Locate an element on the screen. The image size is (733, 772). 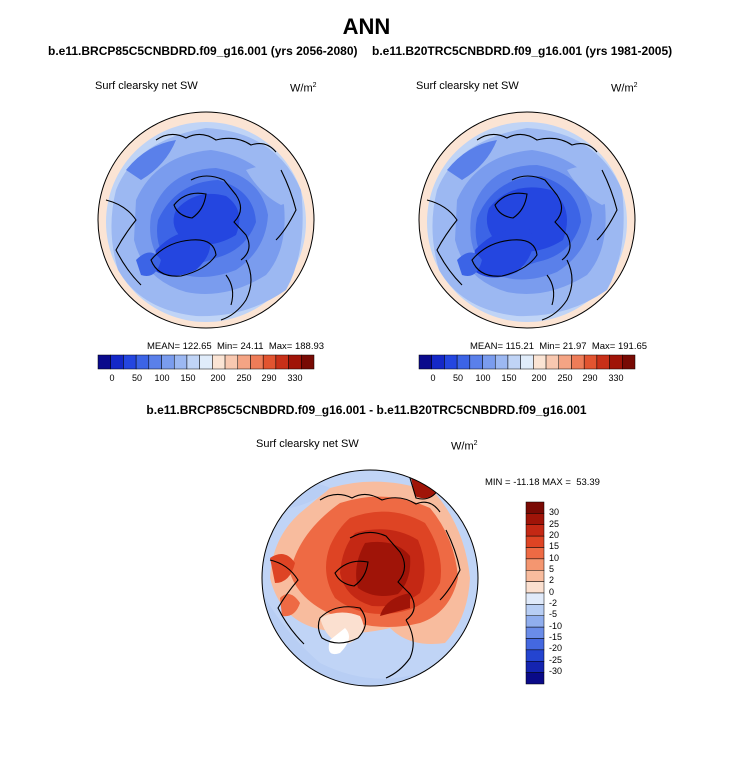
panel1-colorbar-tick: 150 is located at coordinates (188, 378).